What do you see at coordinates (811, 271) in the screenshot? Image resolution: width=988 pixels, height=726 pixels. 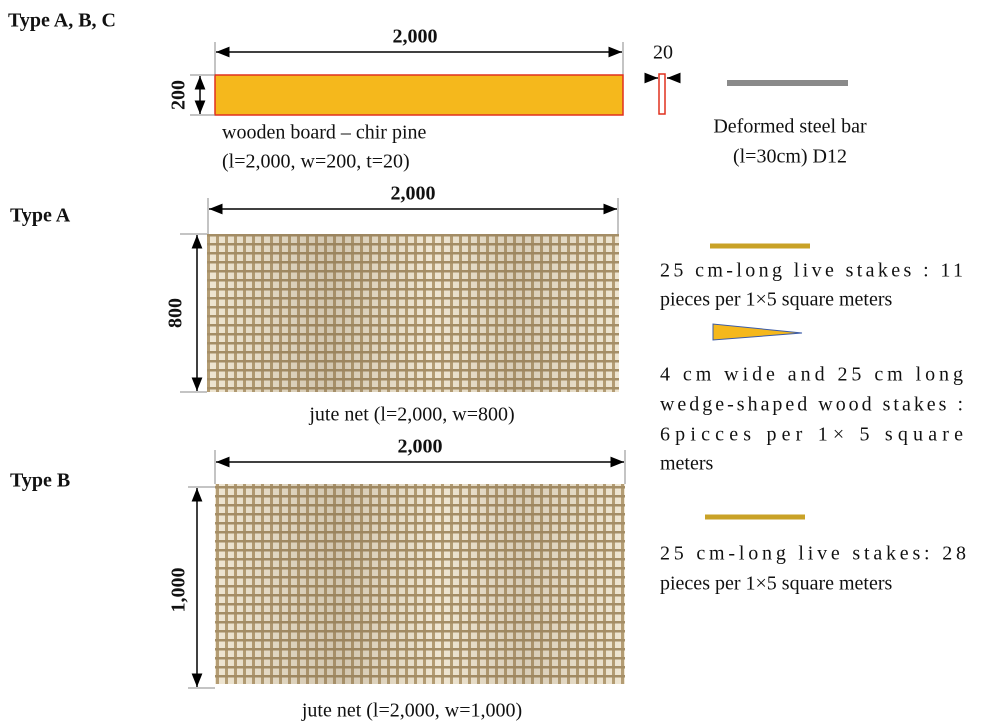 I see `legend-text: 25 cm-long live stakes : 11` at bounding box center [811, 271].